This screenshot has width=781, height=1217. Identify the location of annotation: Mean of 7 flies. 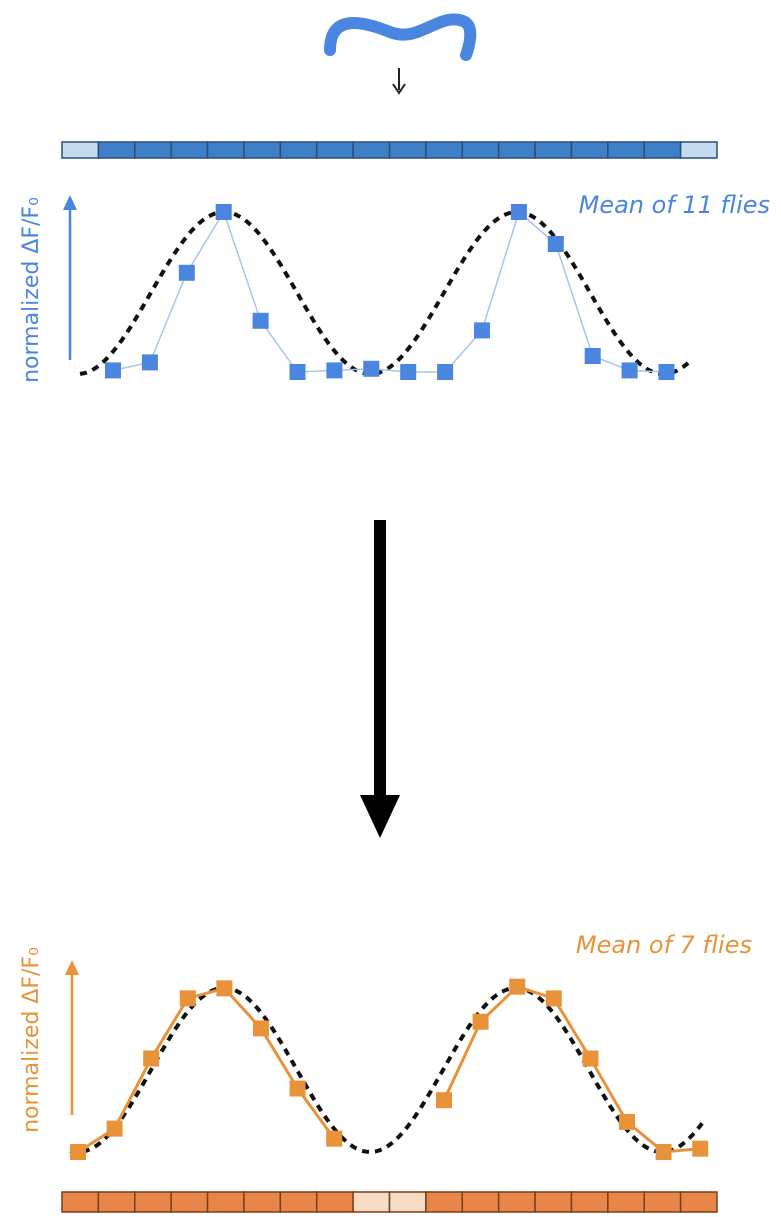
(664, 945).